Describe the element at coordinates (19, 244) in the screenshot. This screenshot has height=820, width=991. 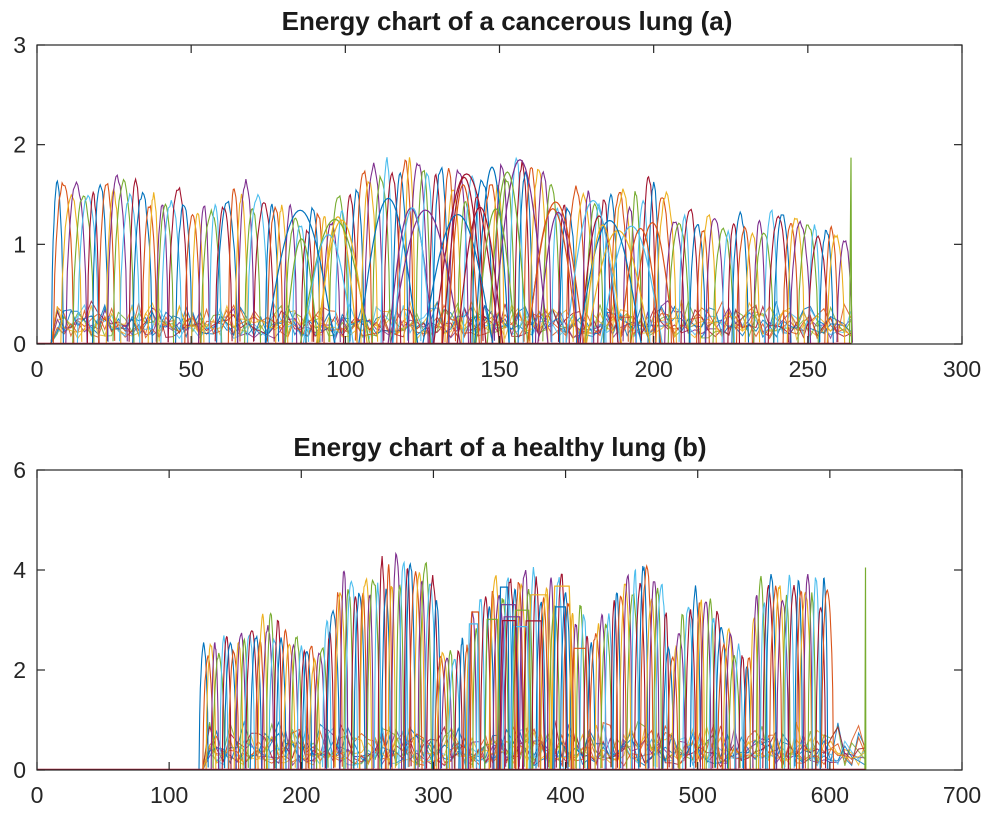
I see `y-tick-label: 1` at that location.